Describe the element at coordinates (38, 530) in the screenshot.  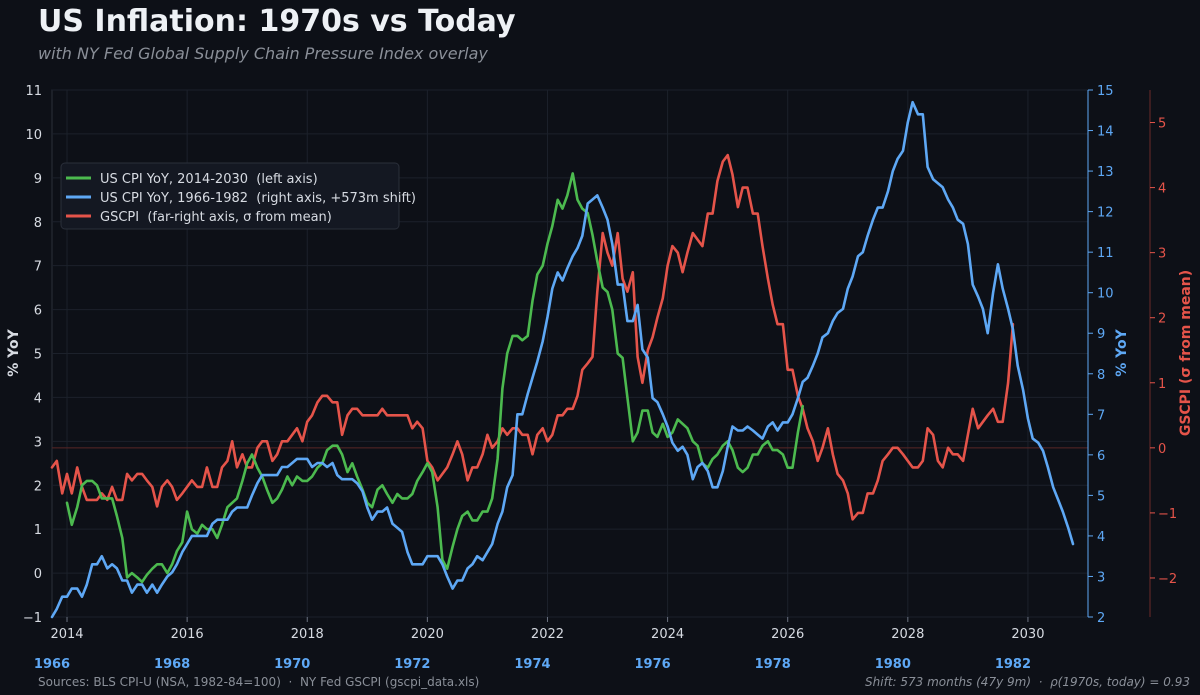
I see `left-tick-label: 1` at that location.